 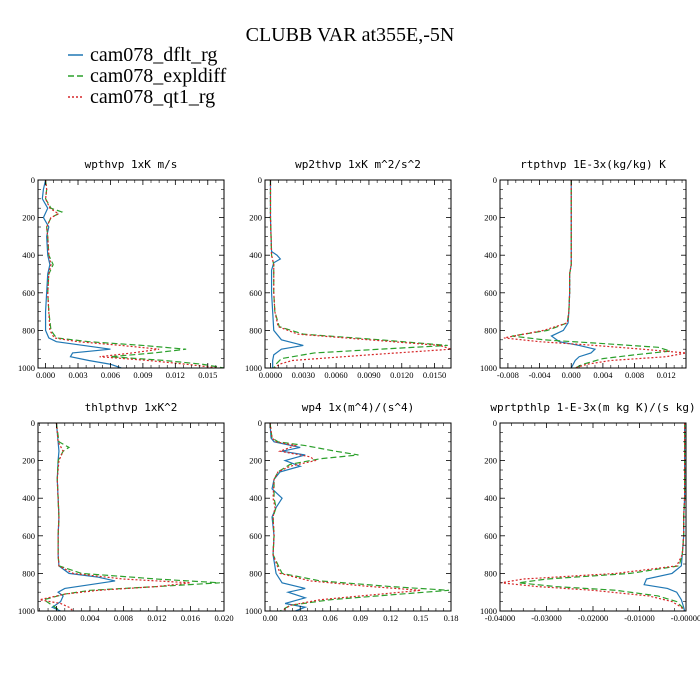 What do you see at coordinates (158, 76) in the screenshot?
I see `legend-label-1: cam078_expldiff` at bounding box center [158, 76].